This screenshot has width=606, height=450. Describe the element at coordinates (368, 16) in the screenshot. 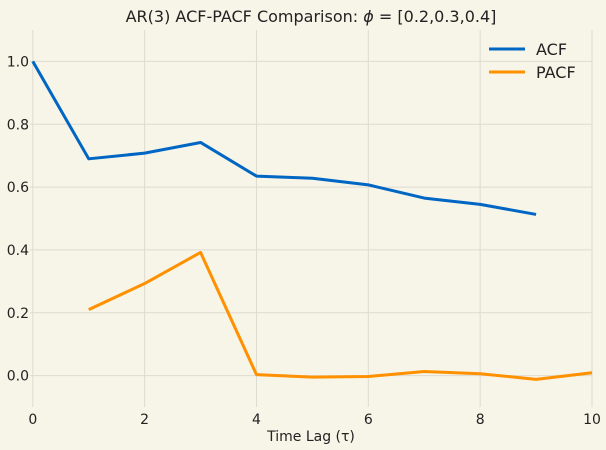

I see `chart-title-phi: ϕ` at that location.